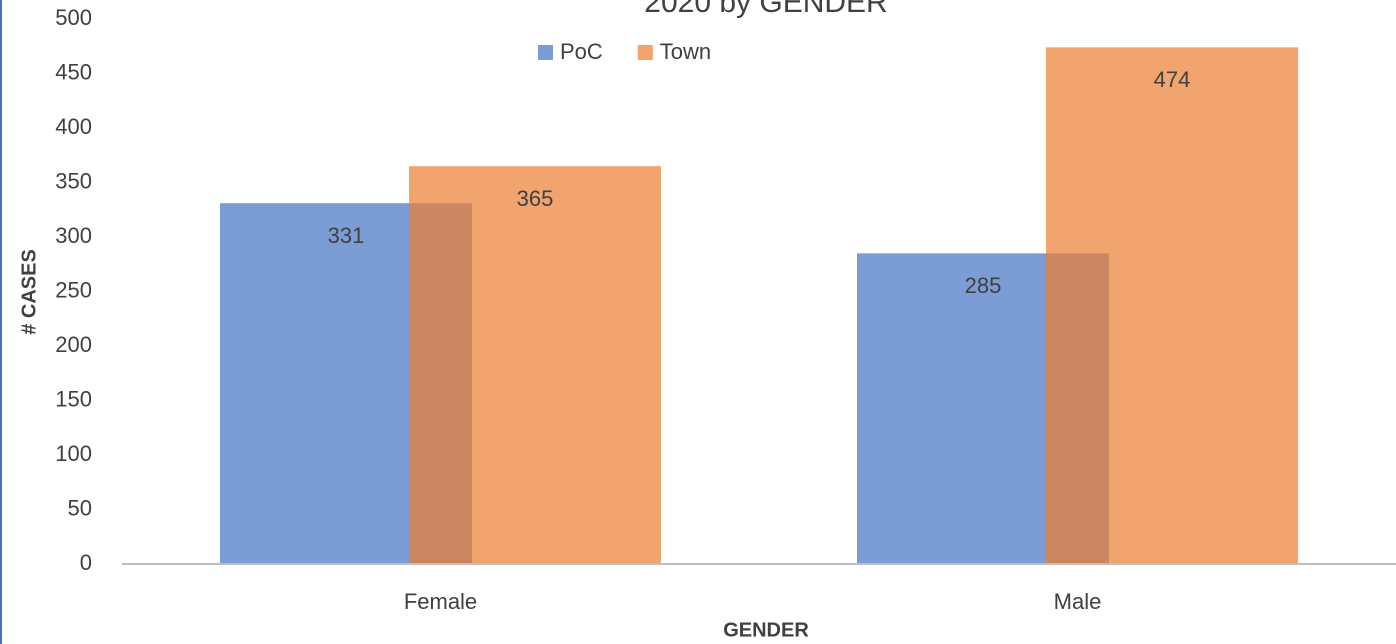 The height and width of the screenshot is (644, 1396). I want to click on y-tick-label: 150, so click(73, 398).